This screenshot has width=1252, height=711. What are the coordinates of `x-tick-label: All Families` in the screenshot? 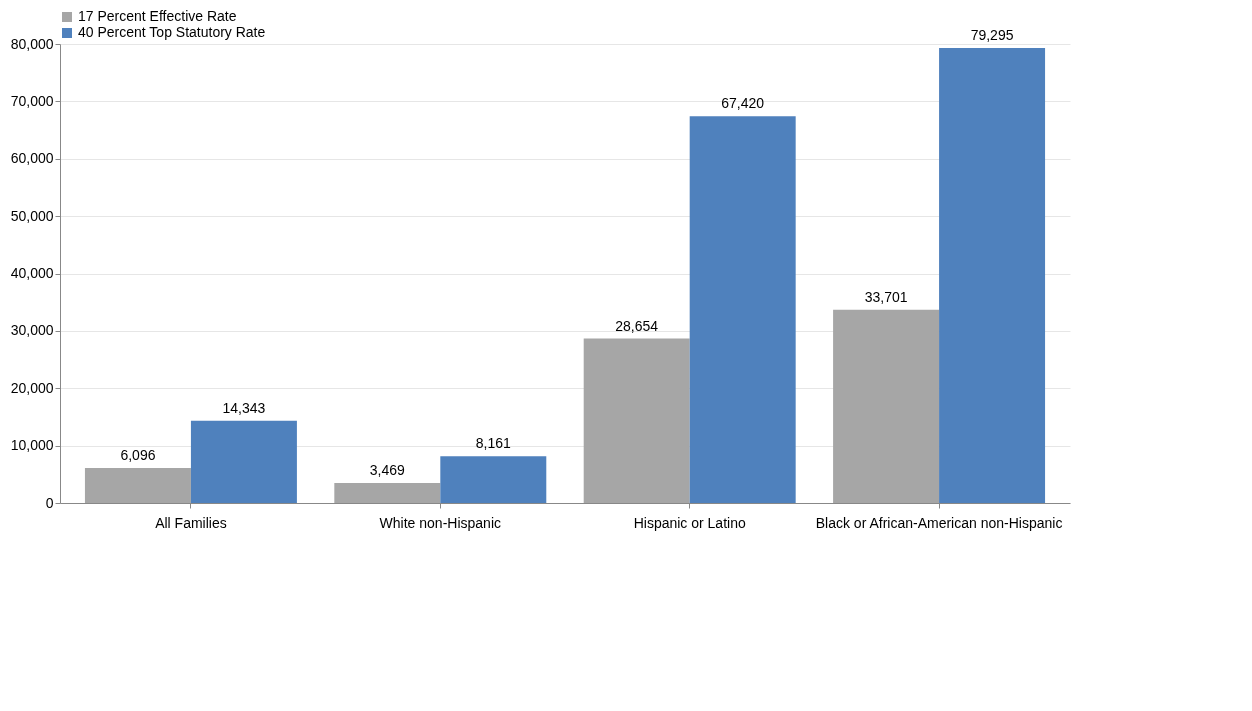 It's located at (191, 522).